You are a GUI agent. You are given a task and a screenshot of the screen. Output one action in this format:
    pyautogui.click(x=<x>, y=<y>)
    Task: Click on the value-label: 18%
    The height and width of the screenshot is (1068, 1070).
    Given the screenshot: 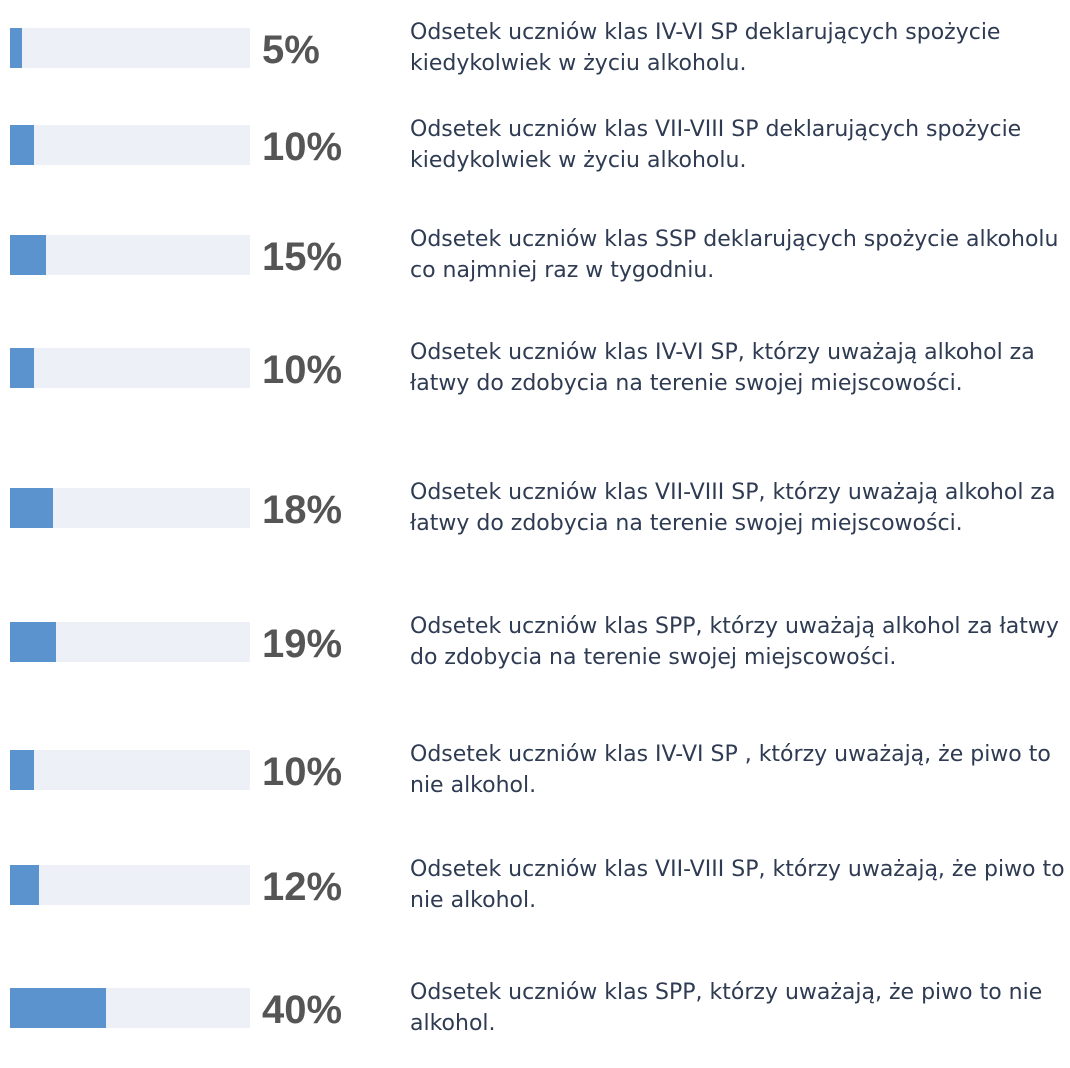 What is the action you would take?
    pyautogui.click(x=302, y=510)
    